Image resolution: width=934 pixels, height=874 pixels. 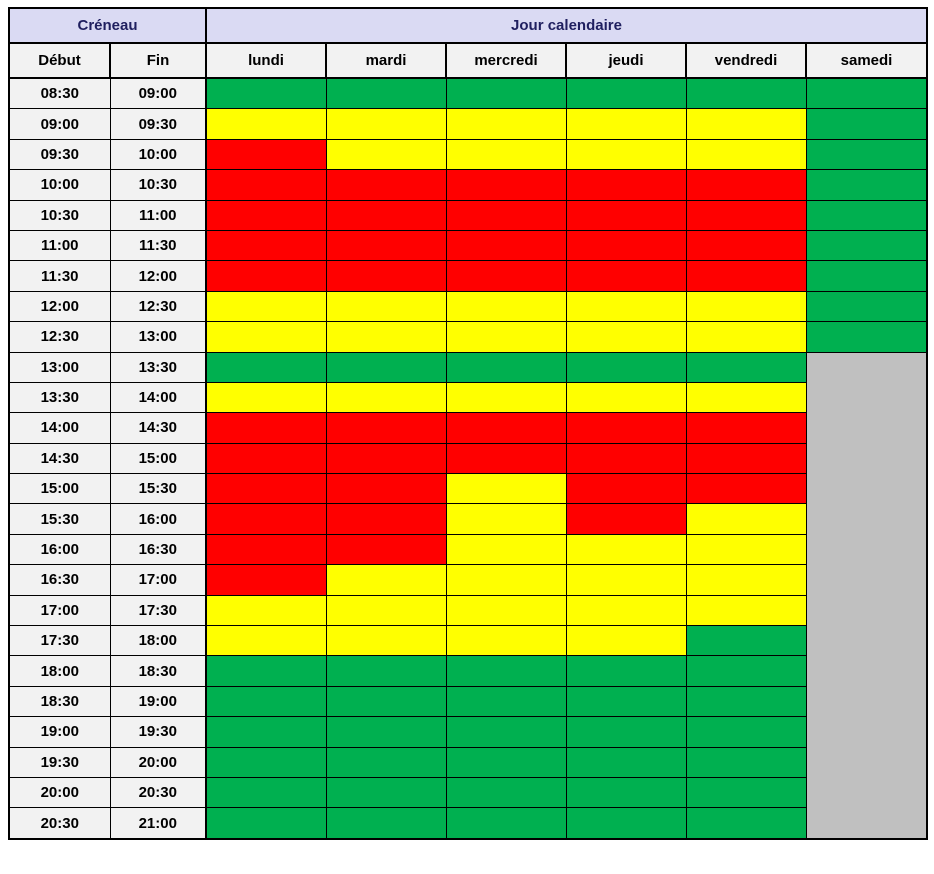 What do you see at coordinates (746, 762) in the screenshot?
I see `slot-vendredi-1930` at bounding box center [746, 762].